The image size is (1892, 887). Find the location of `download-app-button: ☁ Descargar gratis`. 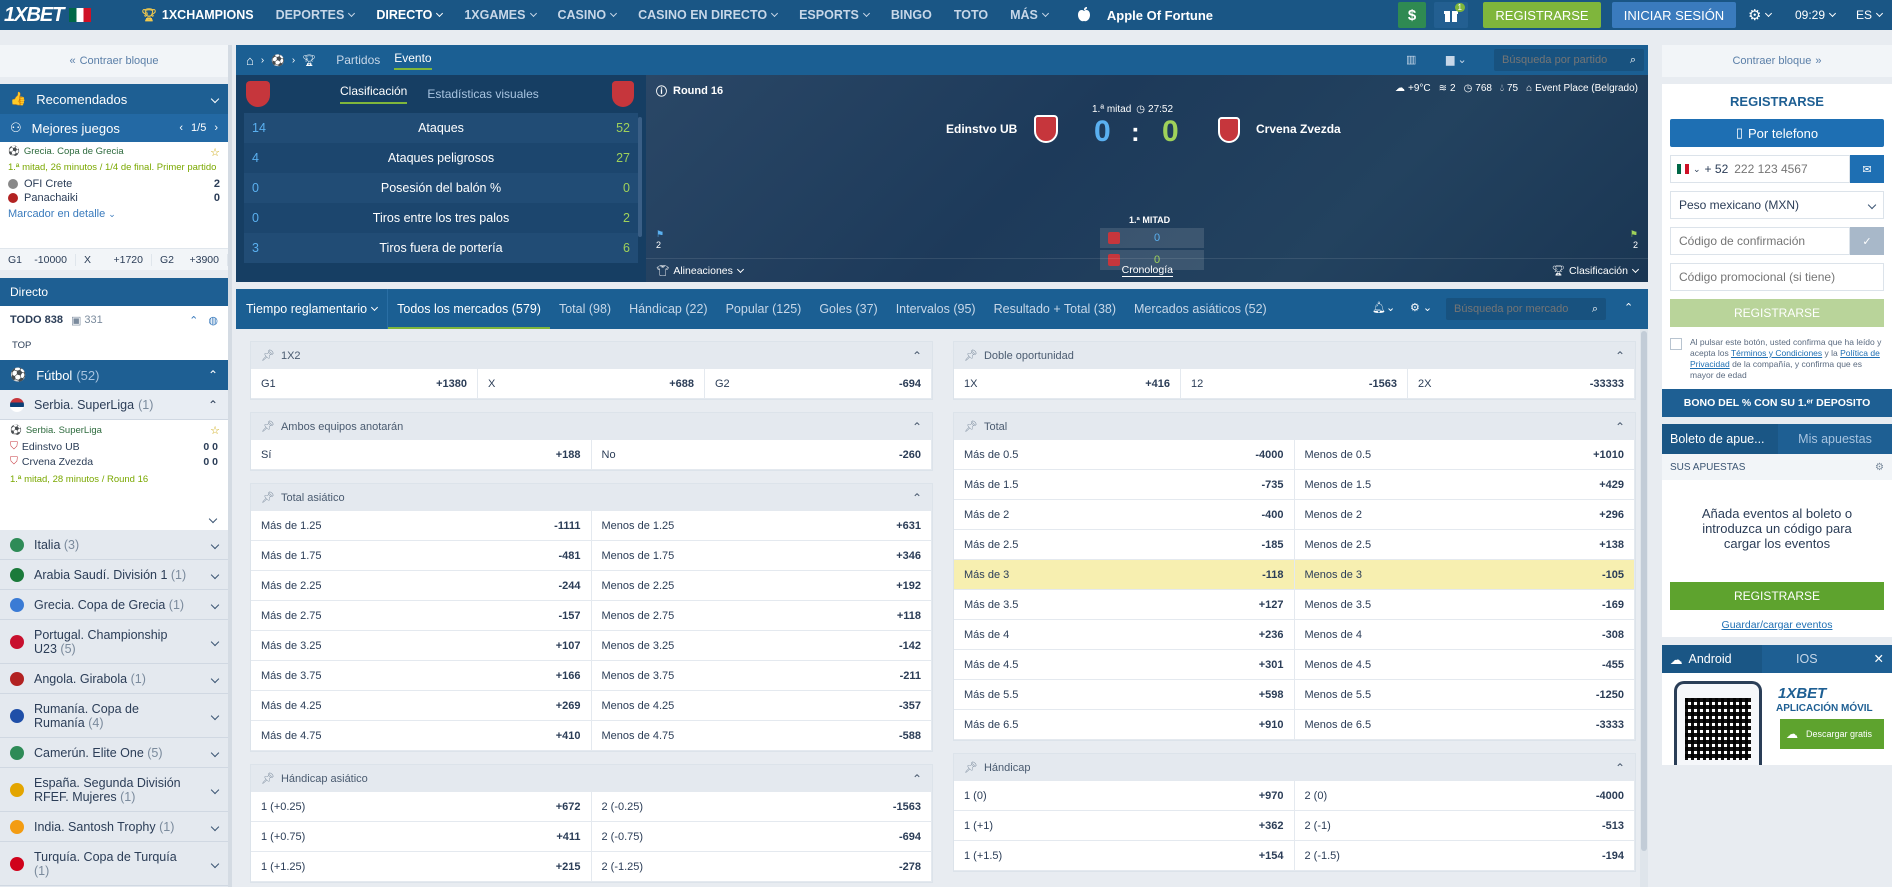

download-app-button: ☁ Descargar gratis is located at coordinates (1832, 734).